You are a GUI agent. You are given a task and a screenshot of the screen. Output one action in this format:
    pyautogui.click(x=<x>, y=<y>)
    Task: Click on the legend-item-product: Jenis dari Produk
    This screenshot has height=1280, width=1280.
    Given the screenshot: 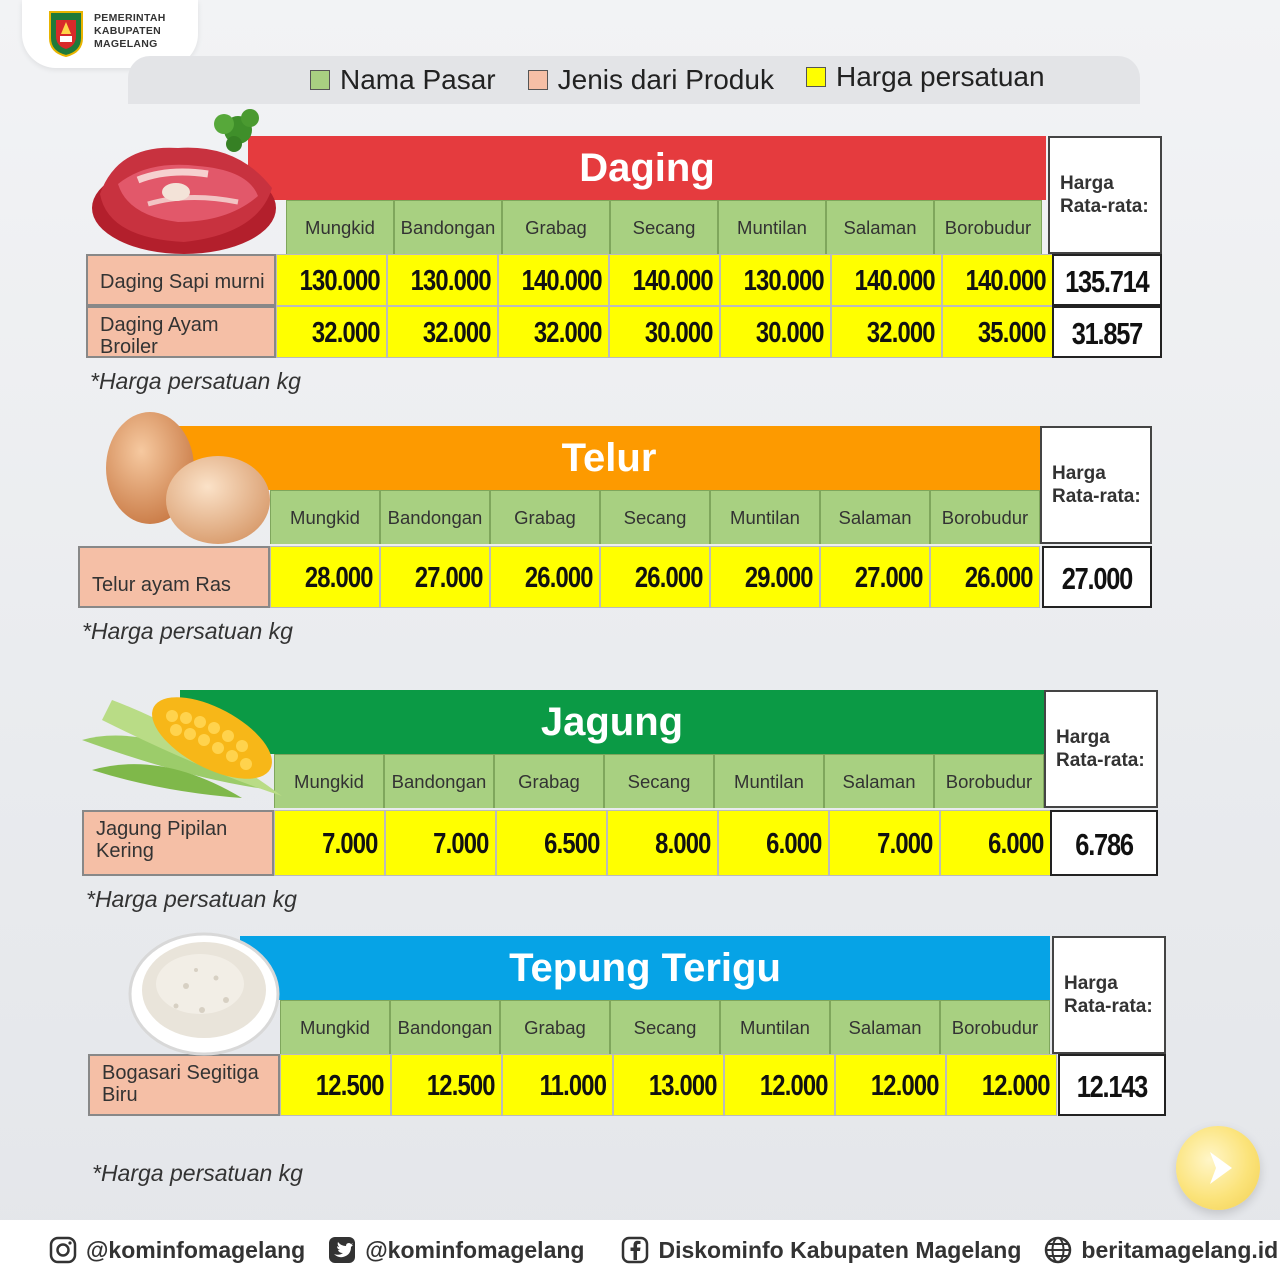 What is the action you would take?
    pyautogui.click(x=650, y=80)
    